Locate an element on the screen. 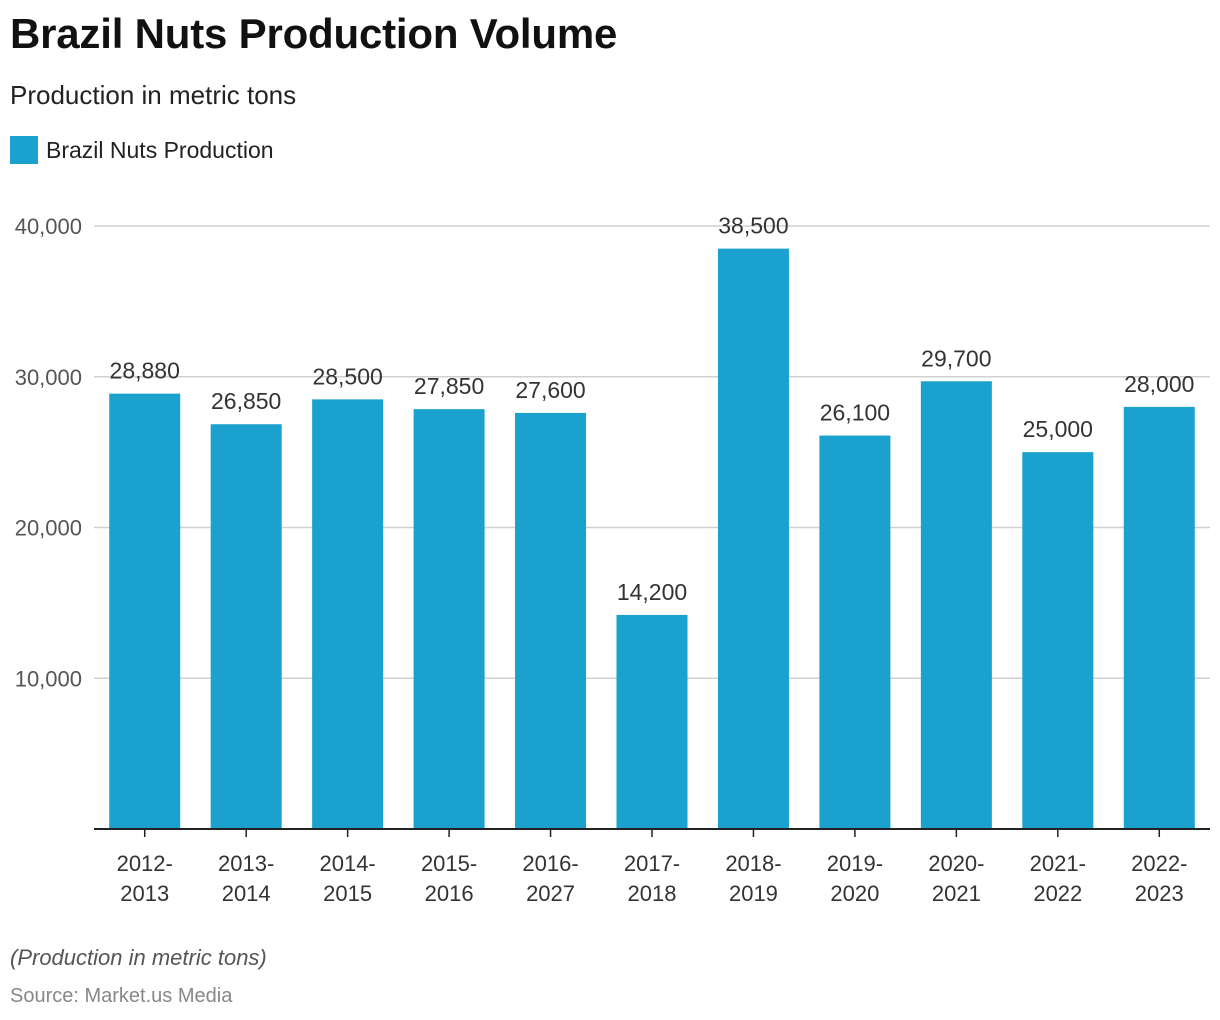 Image resolution: width=1220 pixels, height=1020 pixels. data-label: 29,700 is located at coordinates (956, 358).